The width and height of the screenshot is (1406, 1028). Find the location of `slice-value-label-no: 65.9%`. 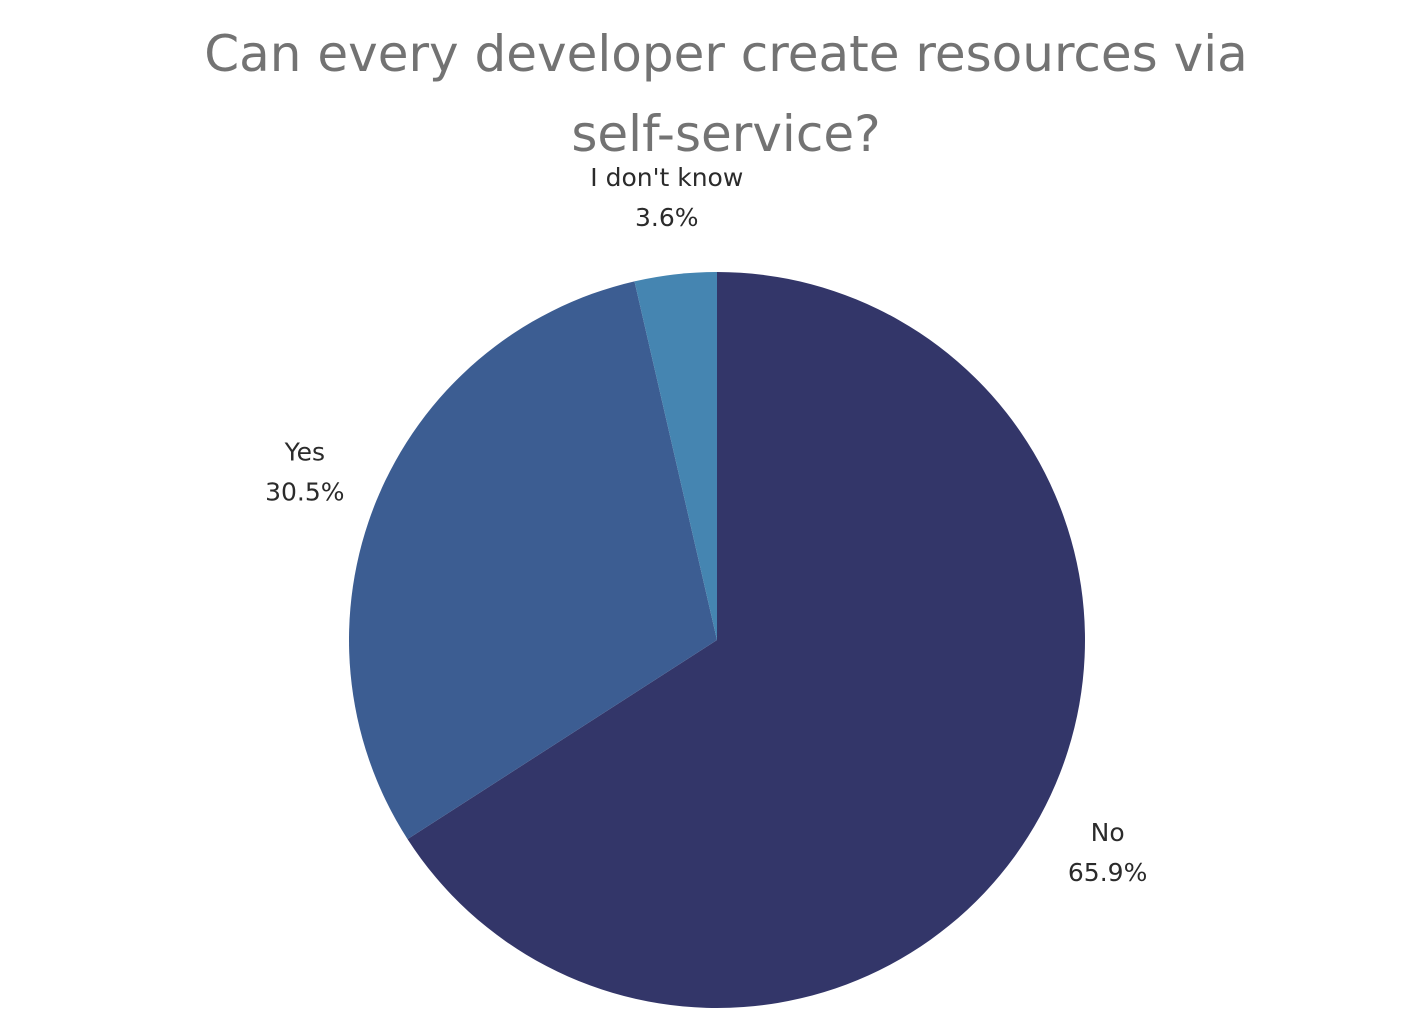

slice-value-label-no: 65.9% is located at coordinates (1107, 872).